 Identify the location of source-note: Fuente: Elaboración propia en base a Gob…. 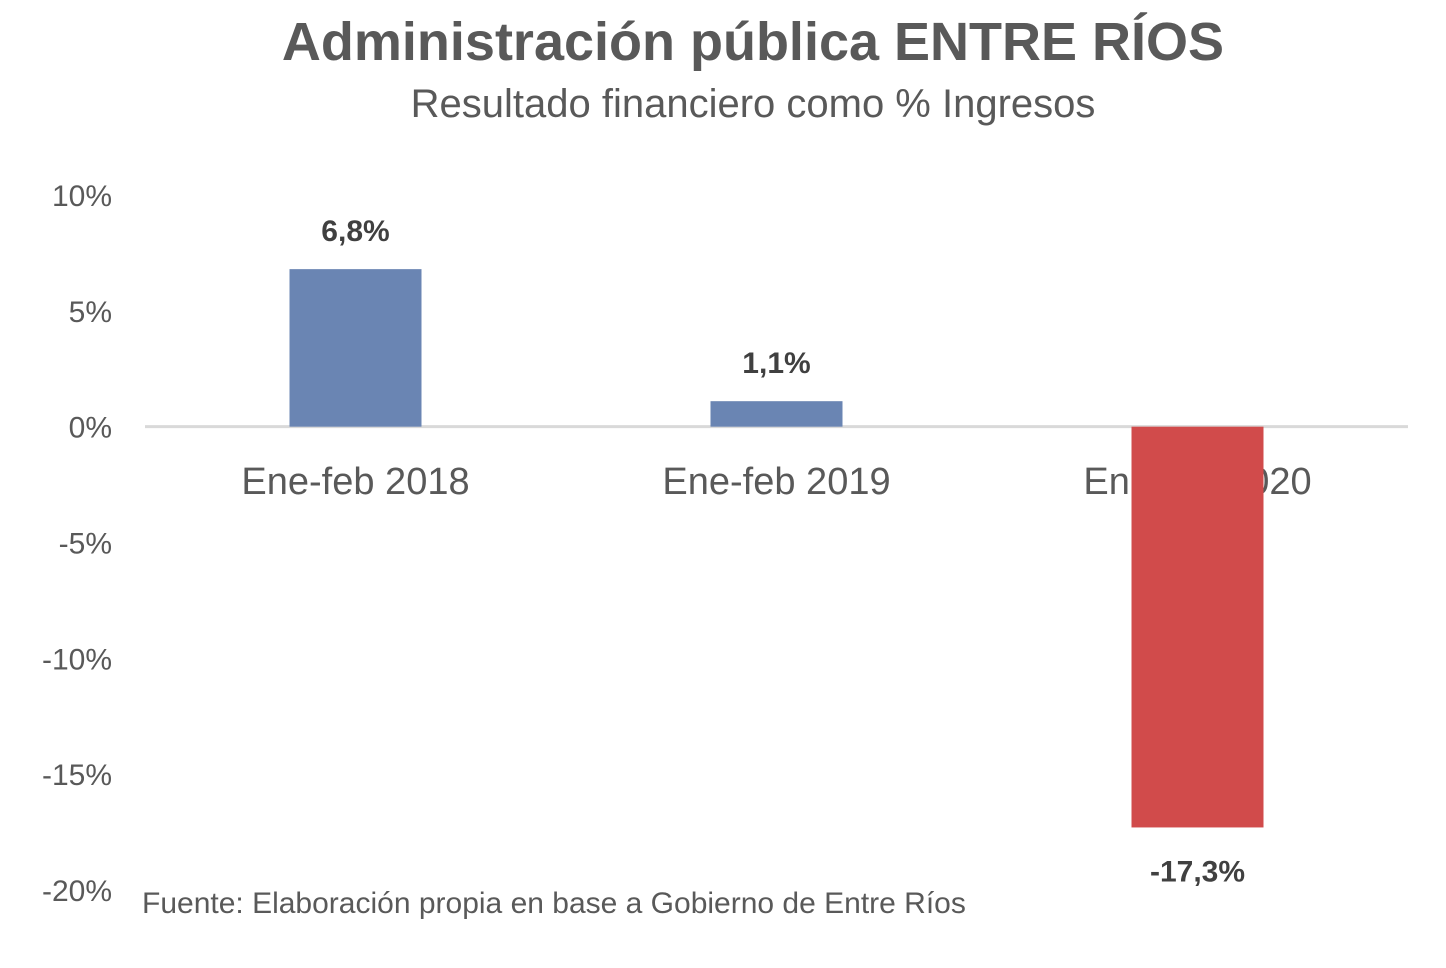
(554, 903).